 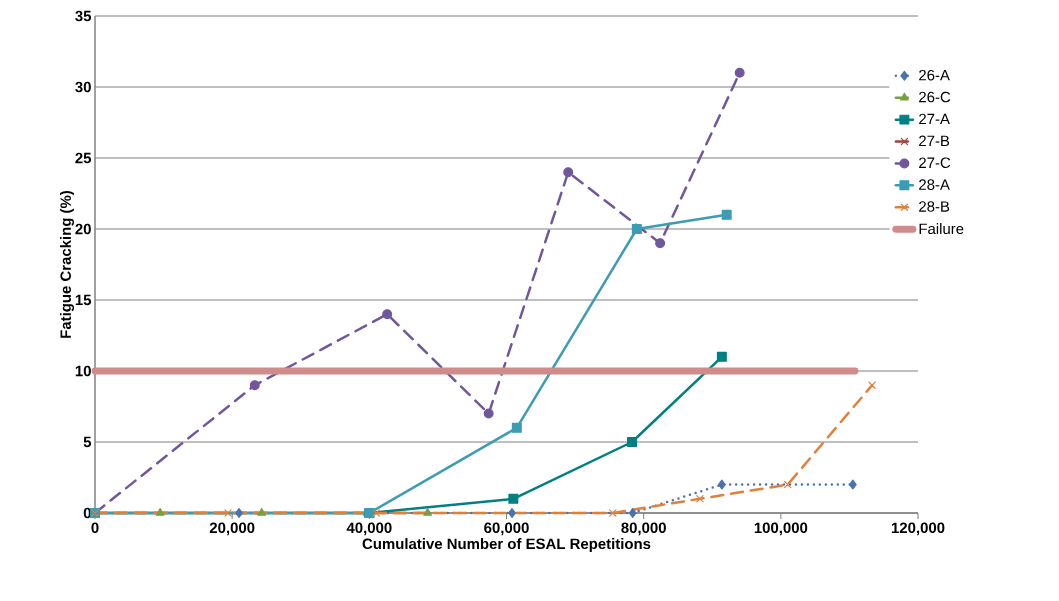 I want to click on legend-label: 26-A, so click(x=934, y=75).